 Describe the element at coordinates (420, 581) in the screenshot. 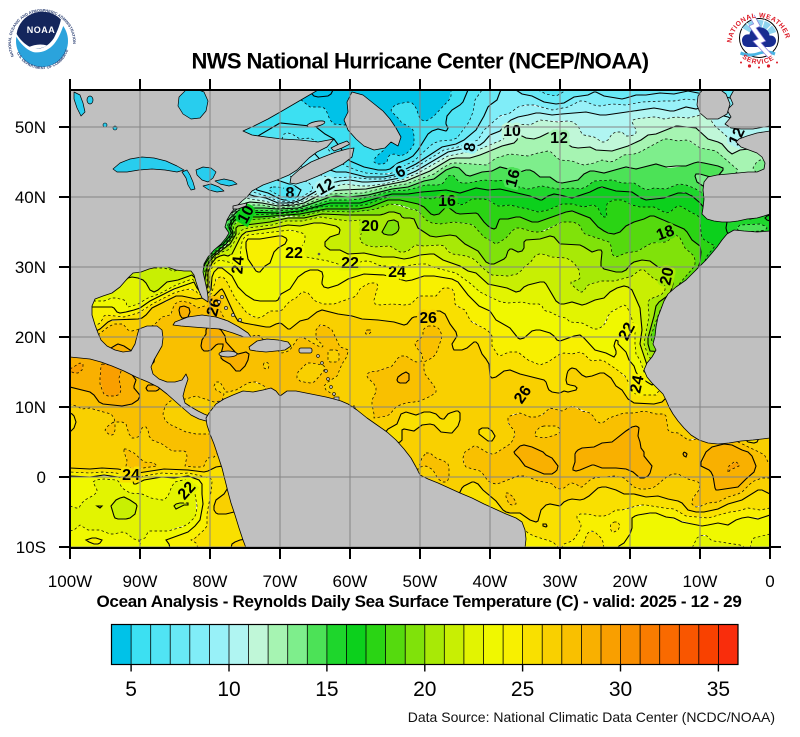

I see `svg-text: 50W` at that location.